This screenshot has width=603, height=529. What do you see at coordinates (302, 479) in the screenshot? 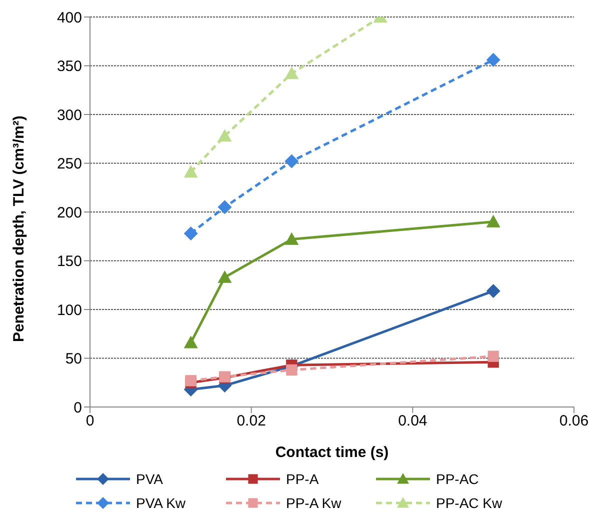
I see `legend-label: PP-A` at bounding box center [302, 479].